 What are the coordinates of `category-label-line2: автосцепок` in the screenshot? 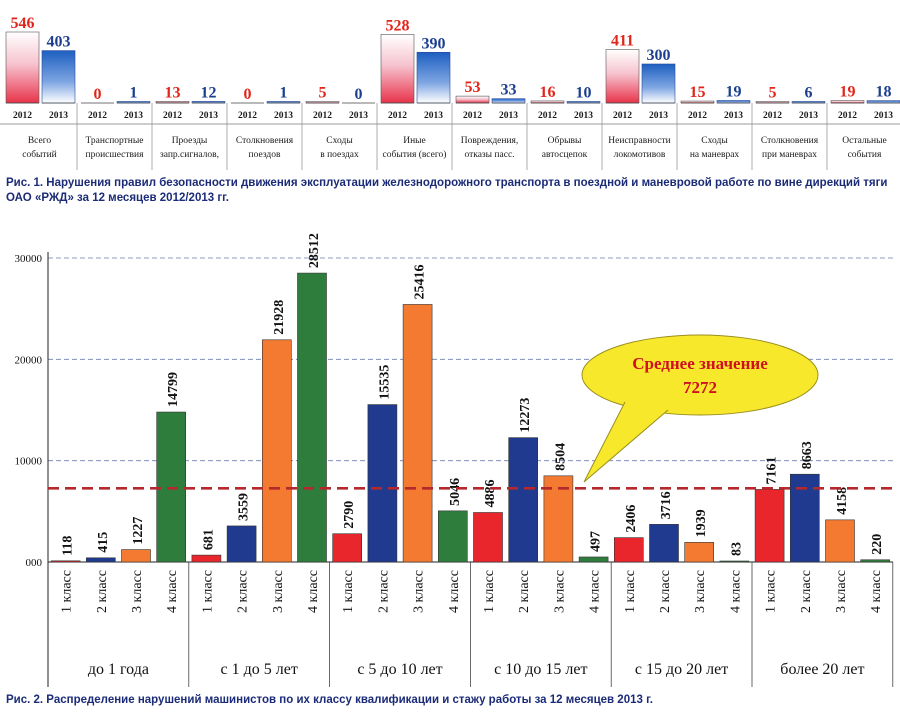 It's located at (565, 155).